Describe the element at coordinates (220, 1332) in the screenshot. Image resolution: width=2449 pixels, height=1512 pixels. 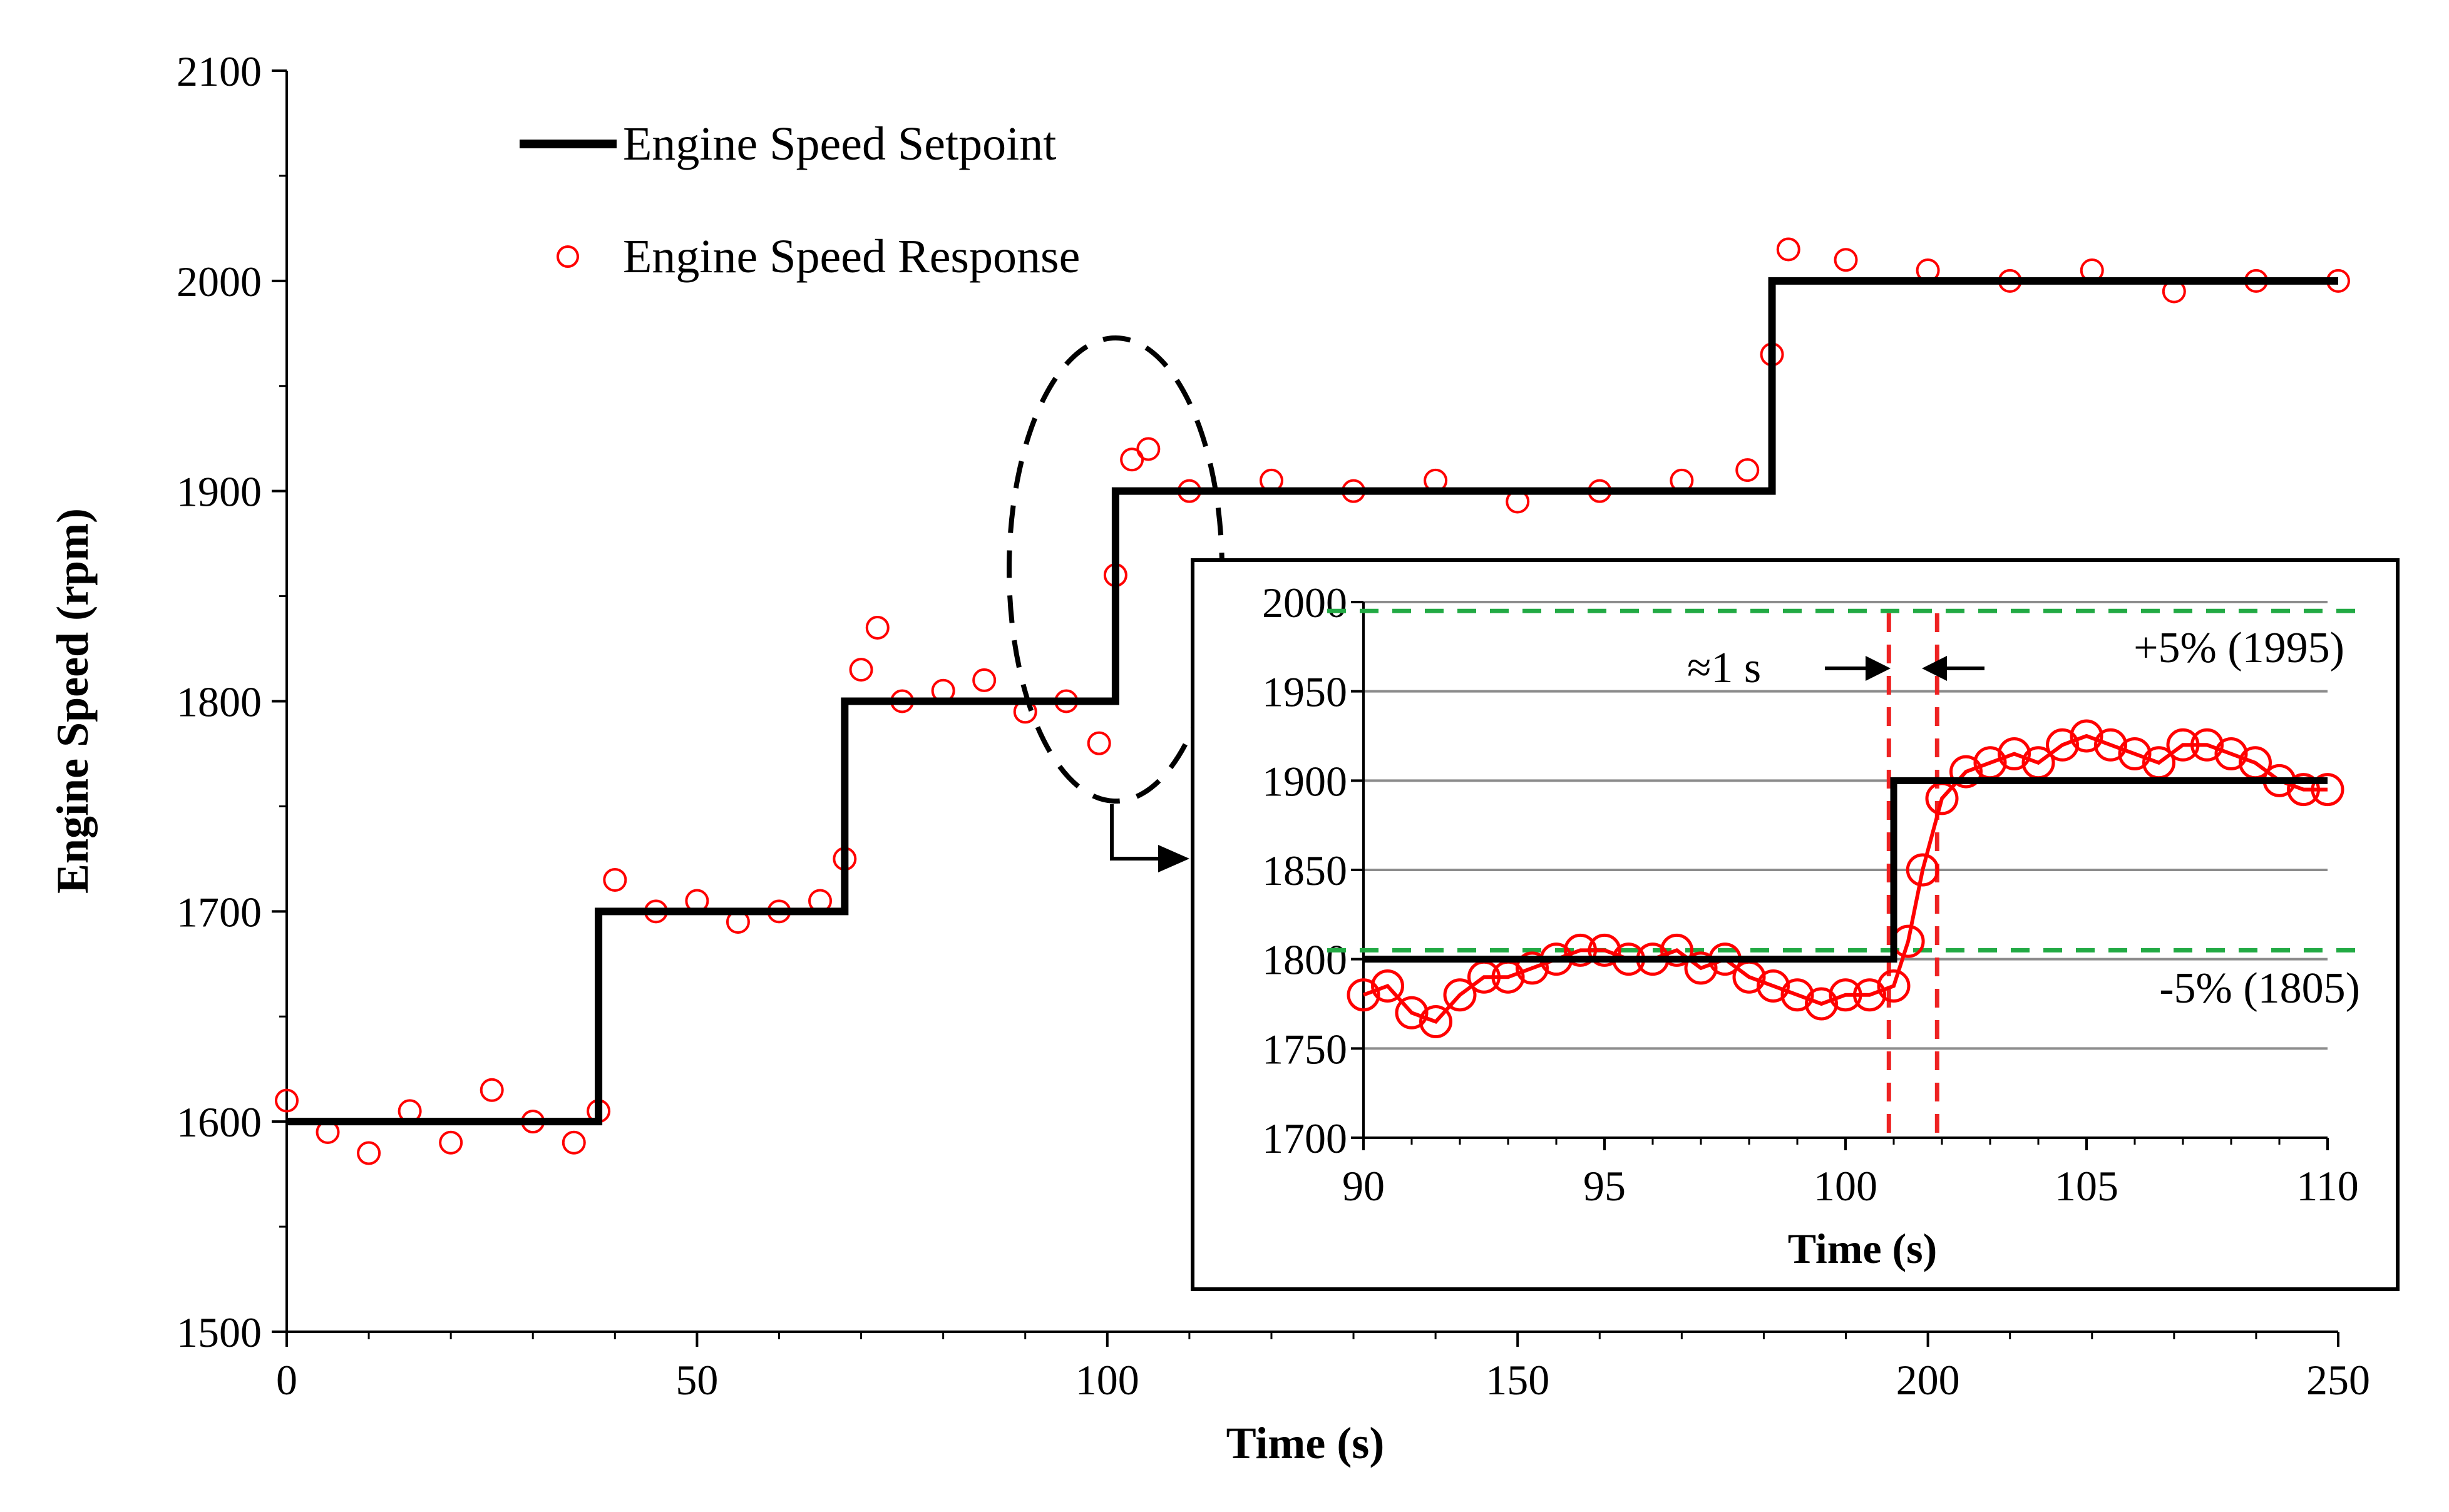
I see `main-y-tick-label: 1500` at that location.